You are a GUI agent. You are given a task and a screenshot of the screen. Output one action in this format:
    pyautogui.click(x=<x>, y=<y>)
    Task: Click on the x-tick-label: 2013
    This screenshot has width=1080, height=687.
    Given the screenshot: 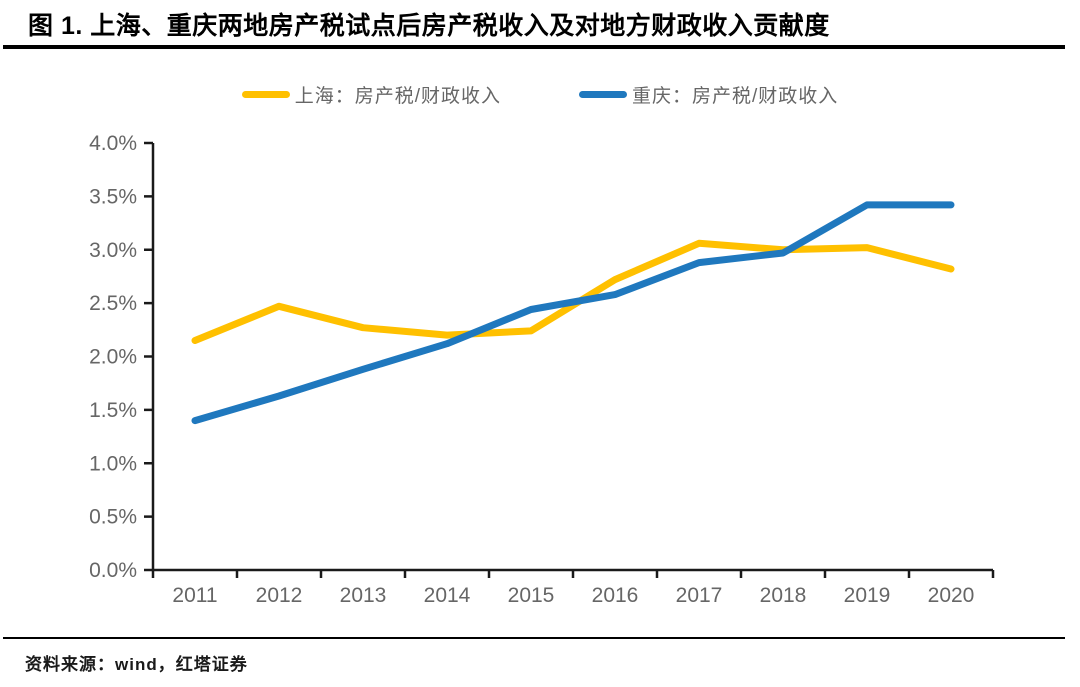 What is the action you would take?
    pyautogui.click(x=363, y=595)
    